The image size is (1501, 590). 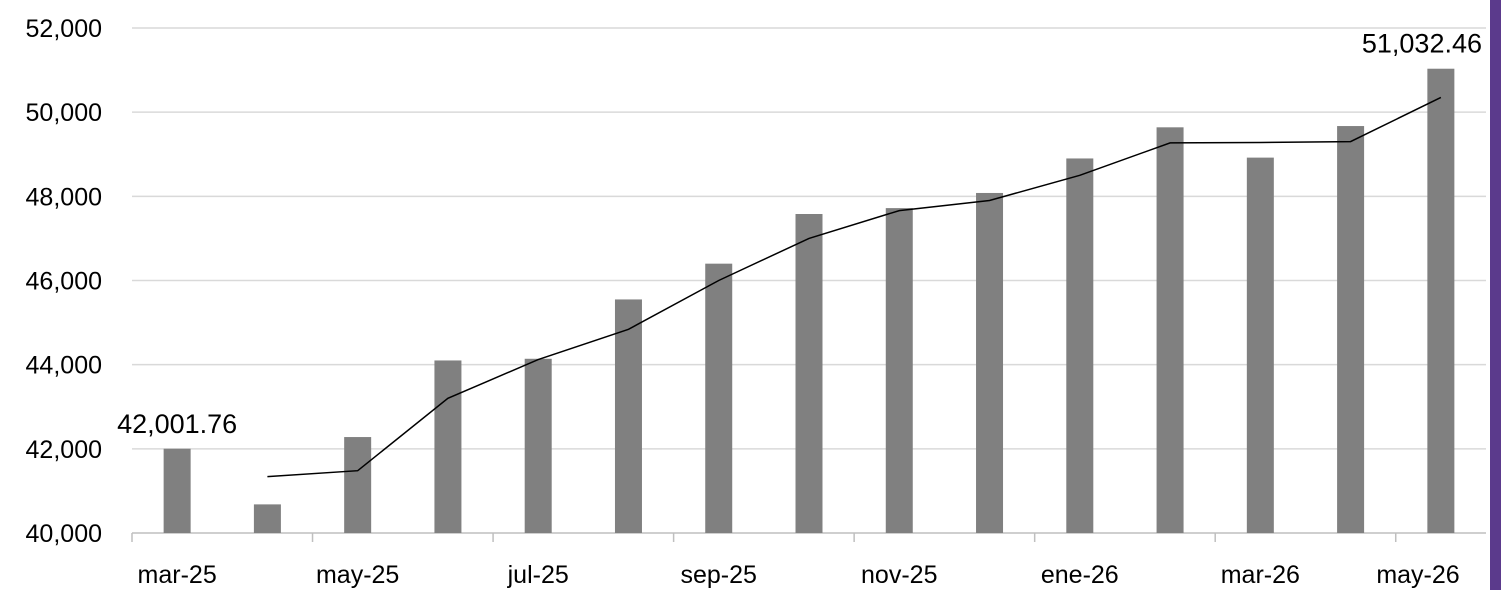 What do you see at coordinates (538, 575) in the screenshot?
I see `x-tick-label: jul-25` at bounding box center [538, 575].